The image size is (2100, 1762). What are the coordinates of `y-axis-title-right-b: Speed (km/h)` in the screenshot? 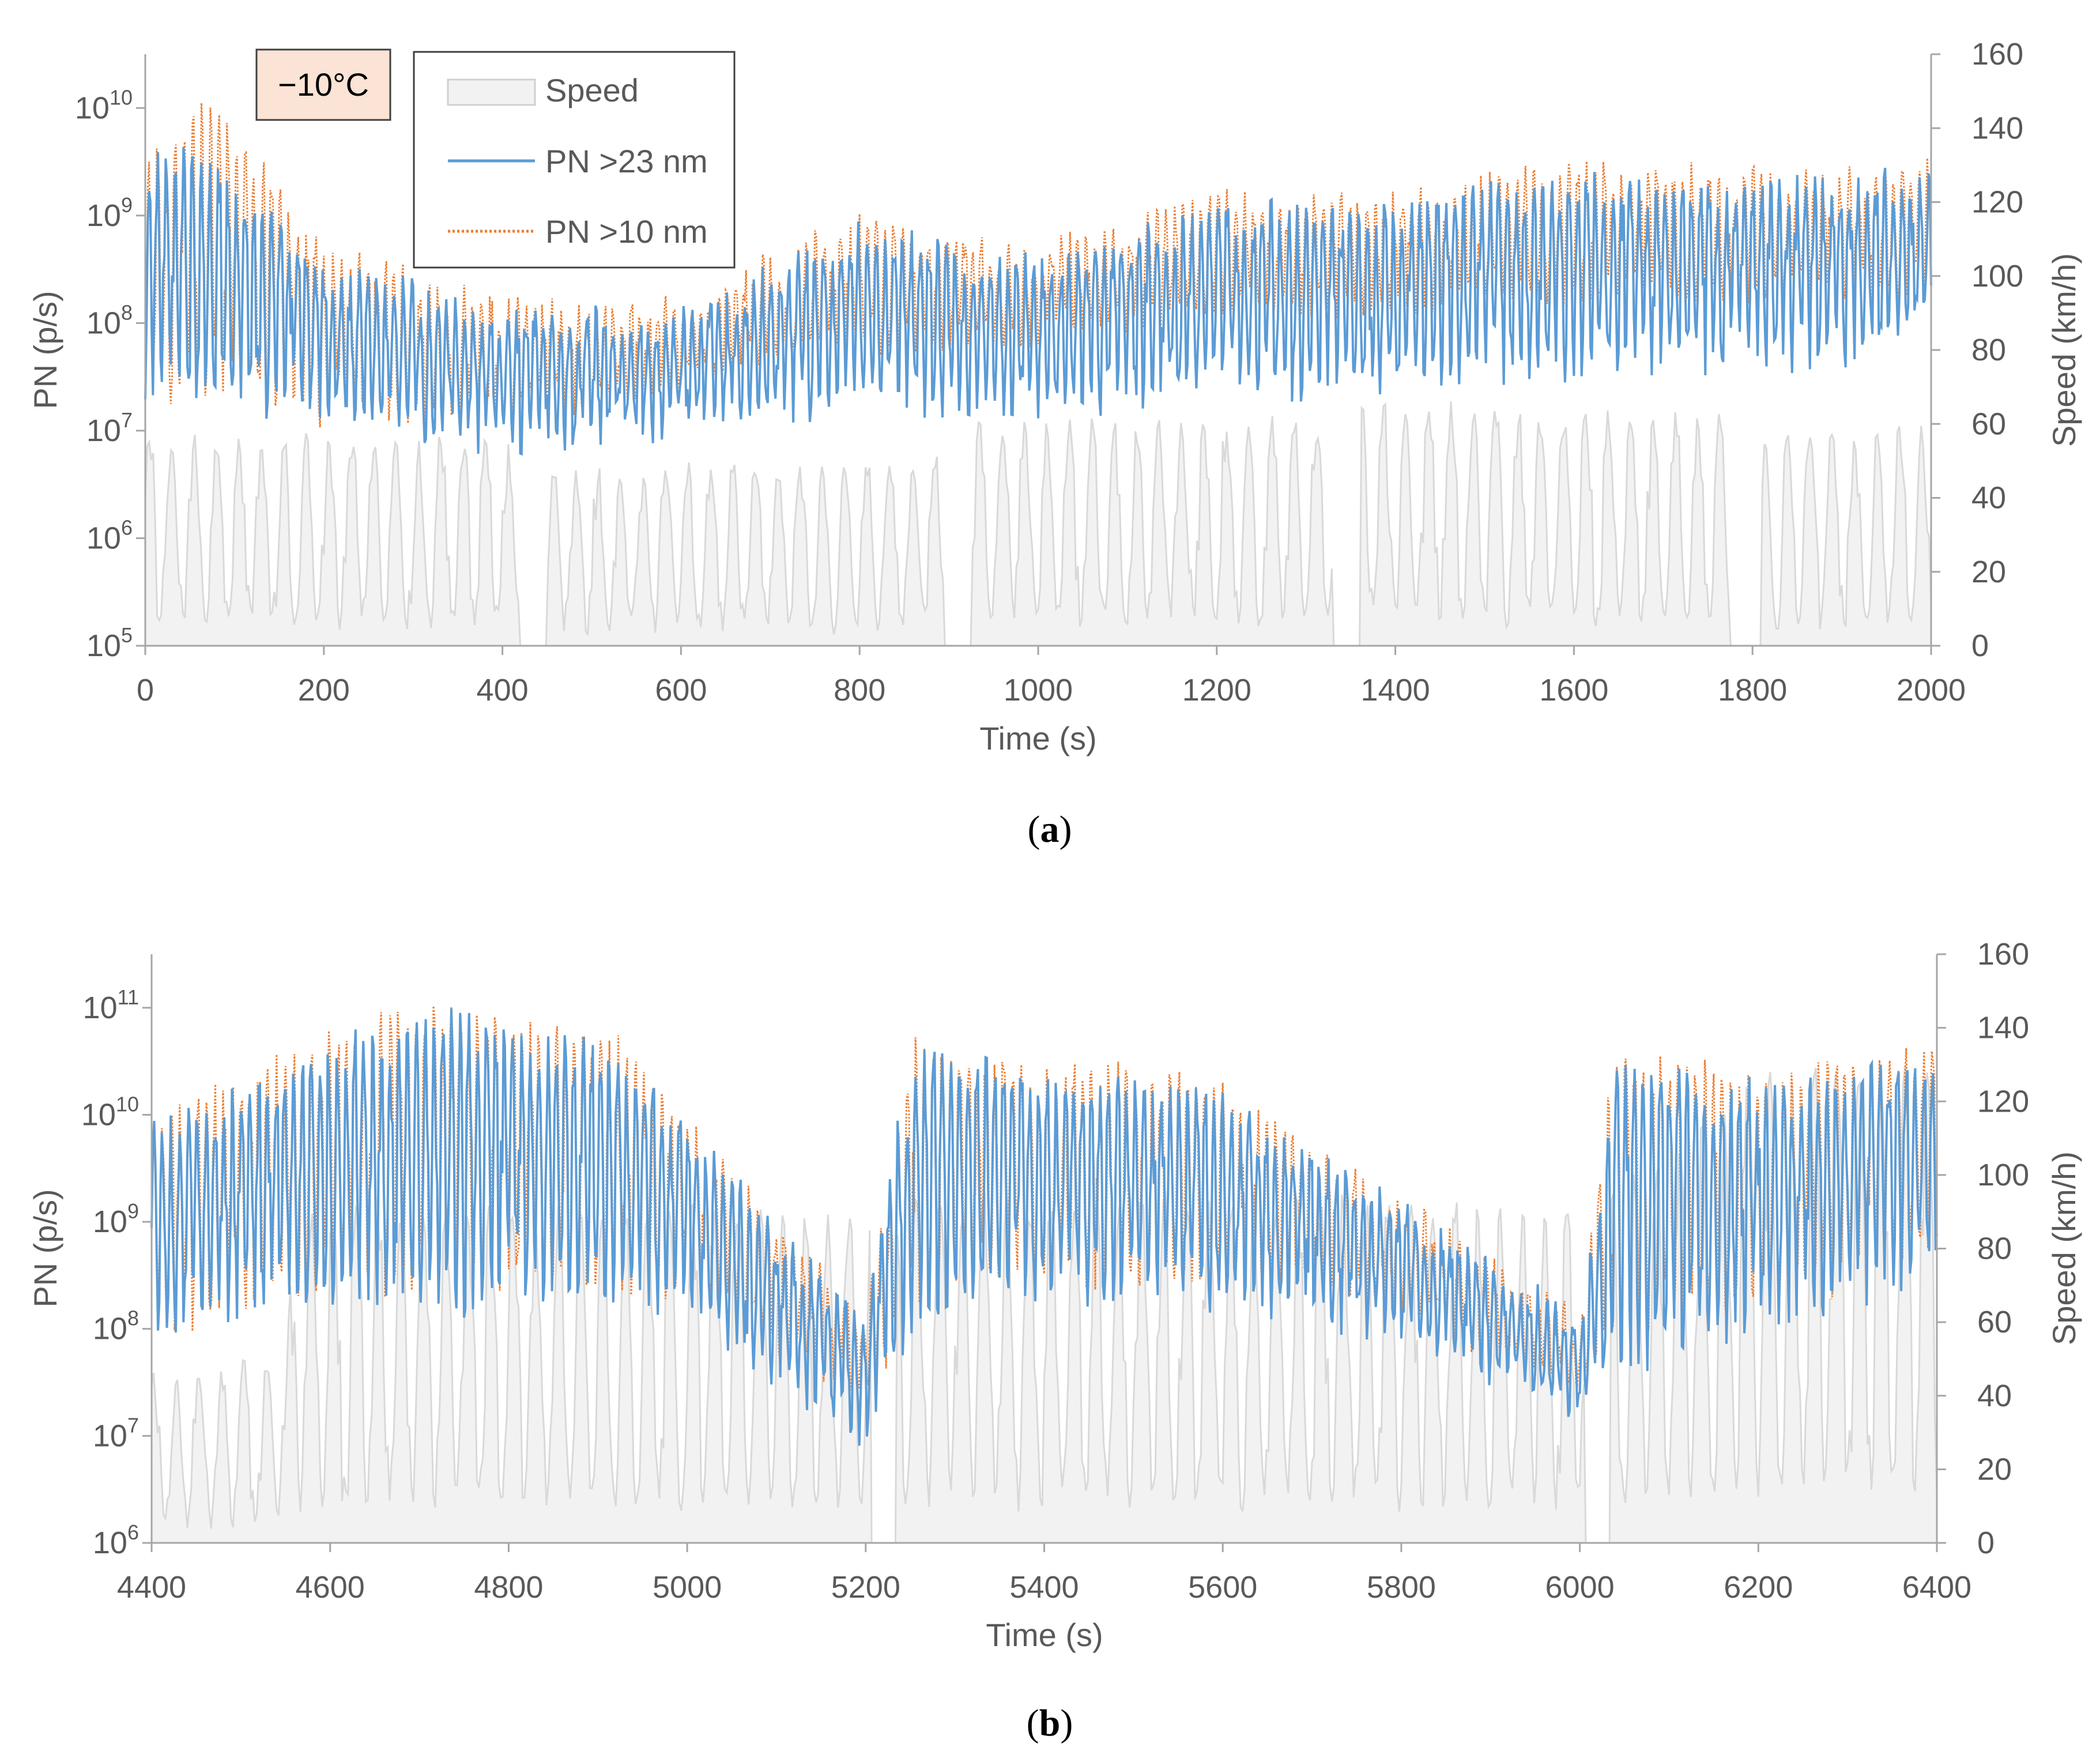 It's located at (2064, 1248).